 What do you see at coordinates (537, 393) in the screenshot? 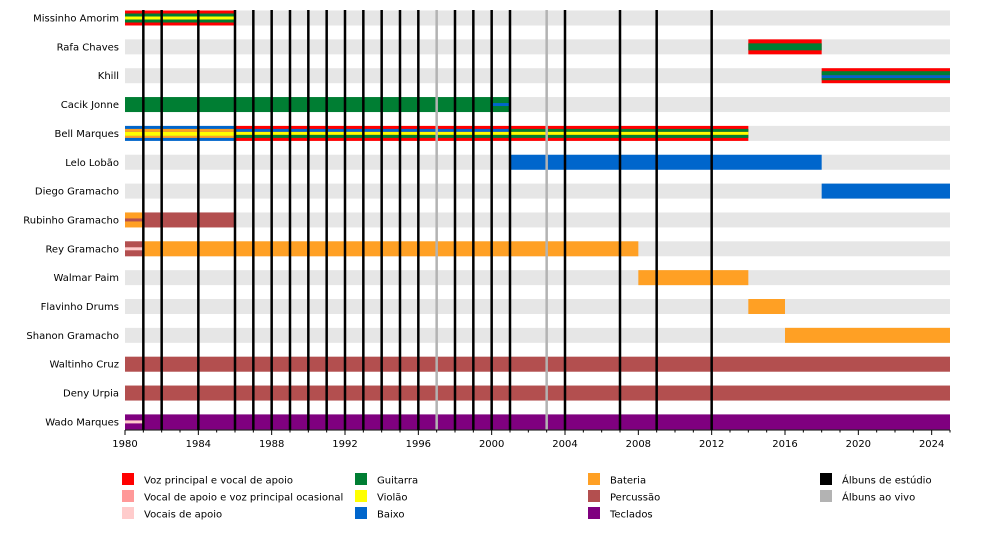
I see `bar-deny-urpia-1980` at bounding box center [537, 393].